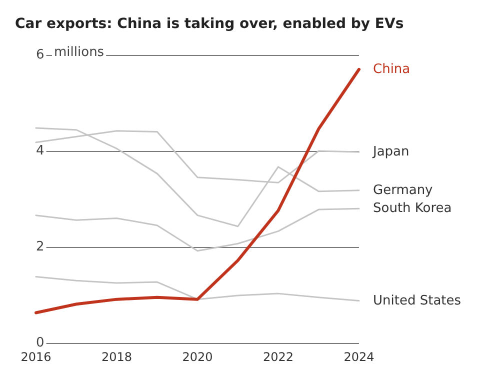  I want to click on x-tick-label: 2018, so click(116, 357).